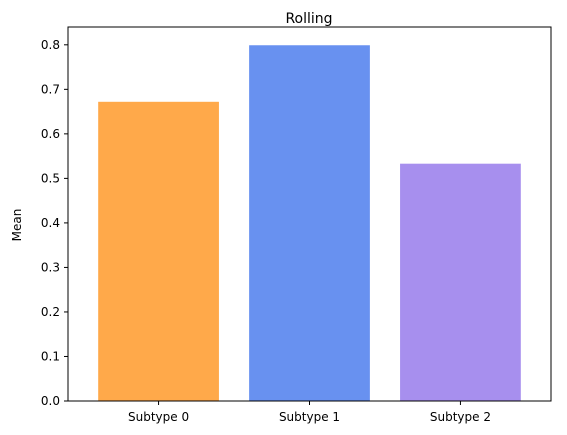 The image size is (567, 435). Describe the element at coordinates (17, 225) in the screenshot. I see `y-axis-label: Mean` at that location.